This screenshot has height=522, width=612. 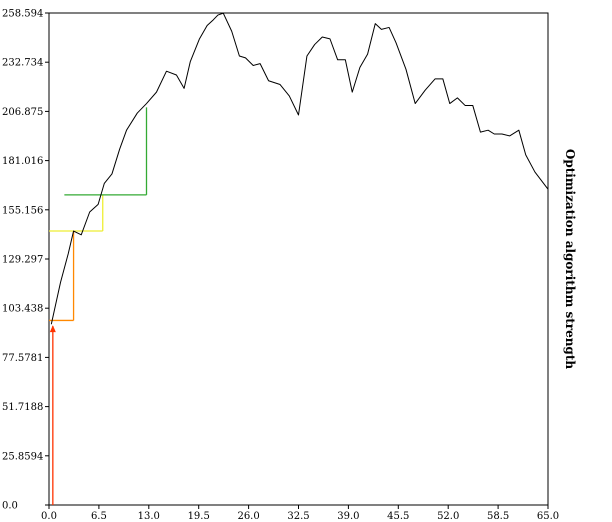 I want to click on y-tick-label: 155.156, so click(x=22, y=210).